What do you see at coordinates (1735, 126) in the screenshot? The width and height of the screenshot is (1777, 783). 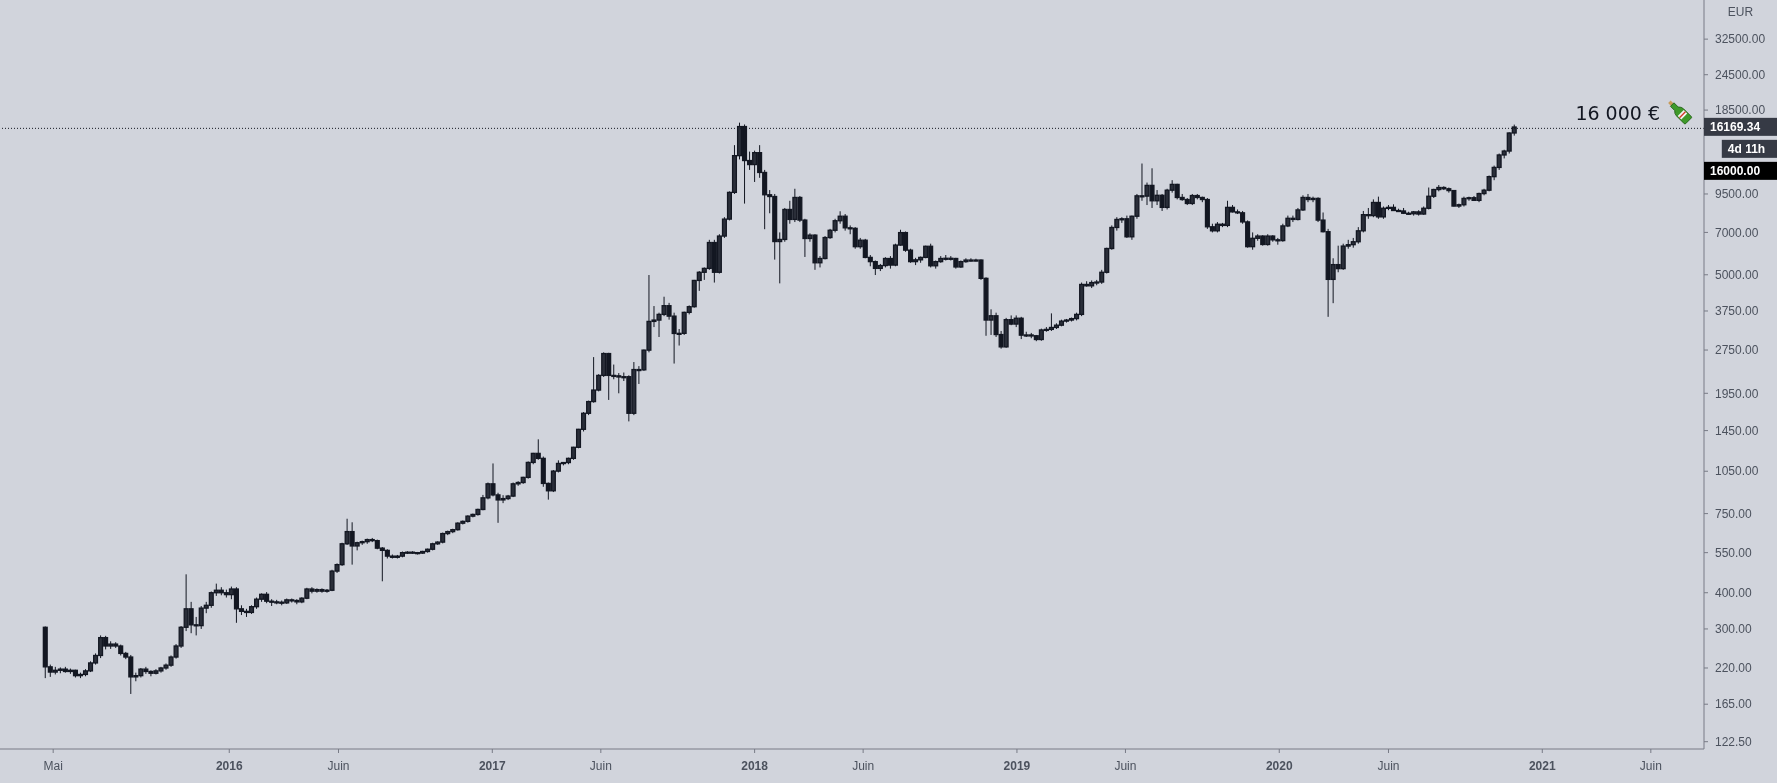 I see `text: 16169.34` at bounding box center [1735, 126].